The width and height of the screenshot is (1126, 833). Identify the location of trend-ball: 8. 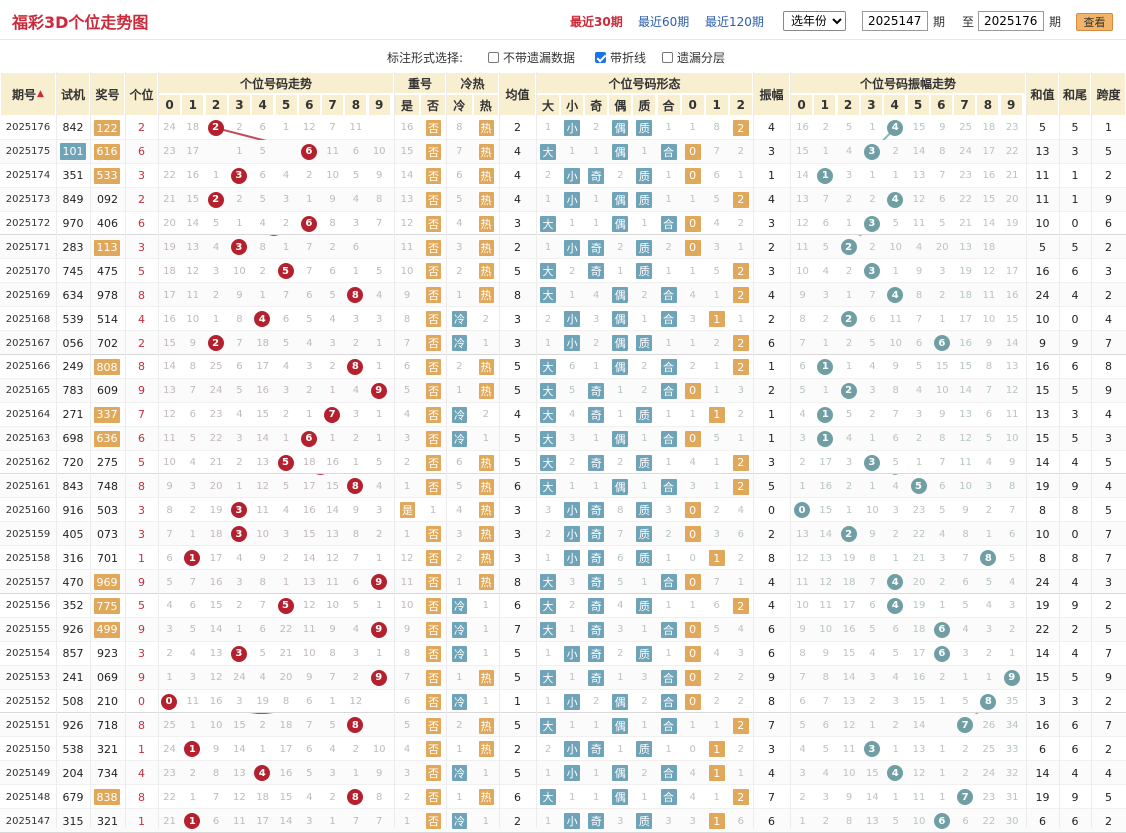
(355, 486).